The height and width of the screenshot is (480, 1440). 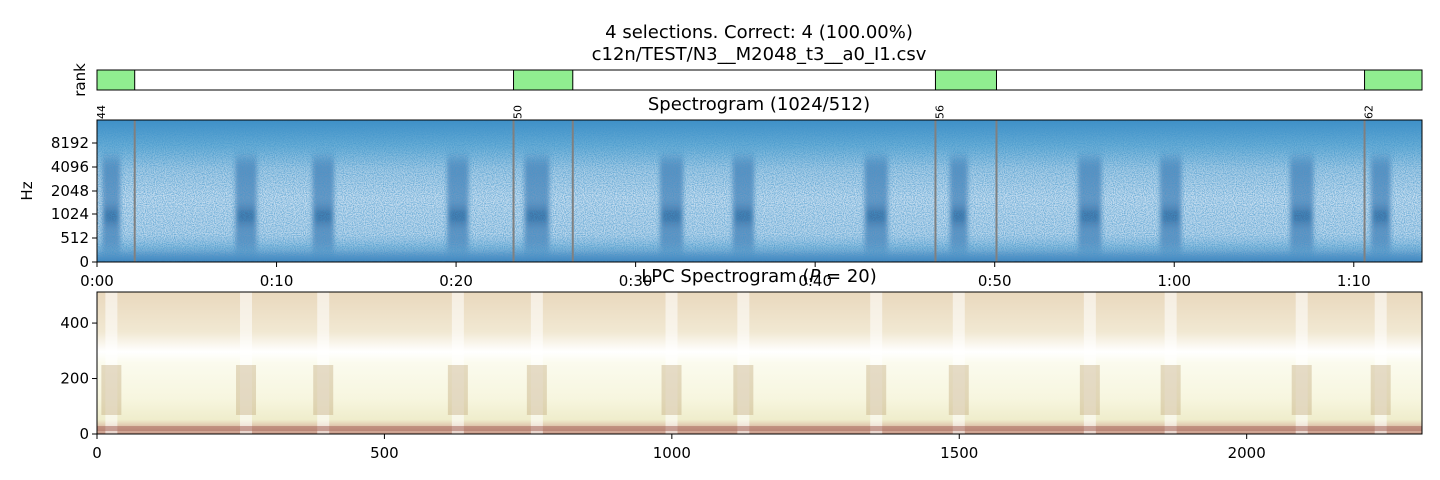 I want to click on x-tick-label: 0:10, so click(x=277, y=281).